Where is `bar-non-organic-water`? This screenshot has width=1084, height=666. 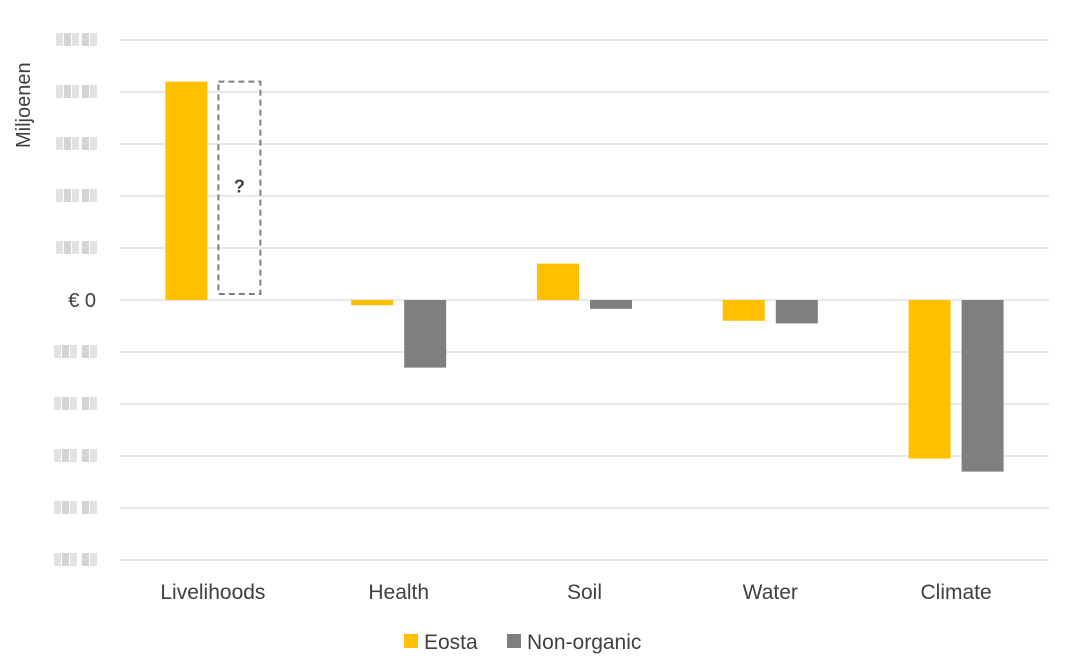 bar-non-organic-water is located at coordinates (796, 312).